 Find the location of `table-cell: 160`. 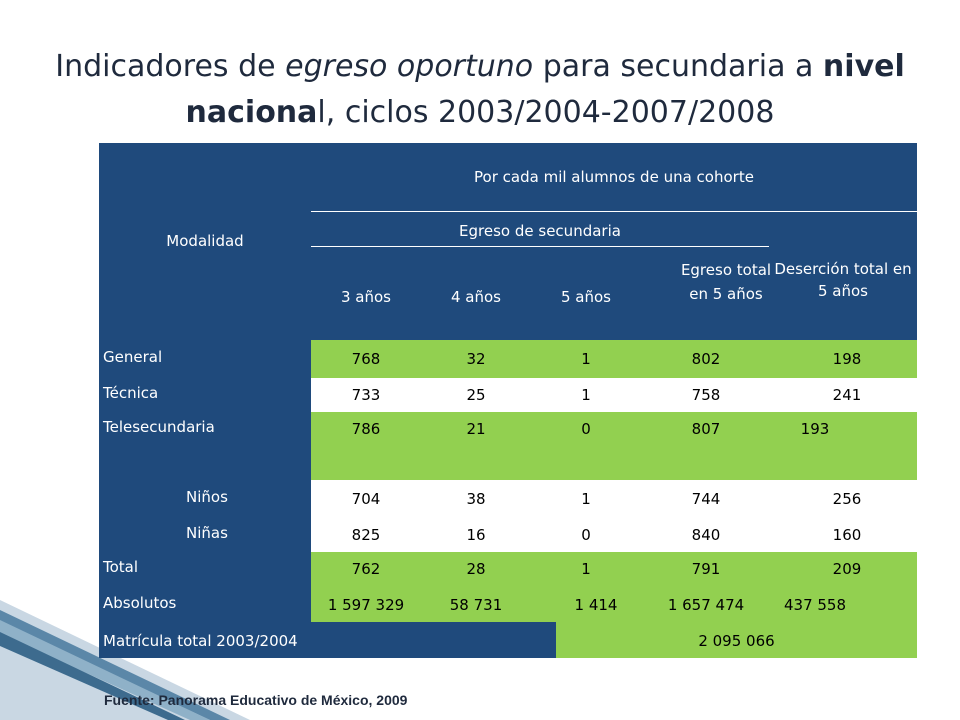

table-cell: 160 is located at coordinates (847, 535).